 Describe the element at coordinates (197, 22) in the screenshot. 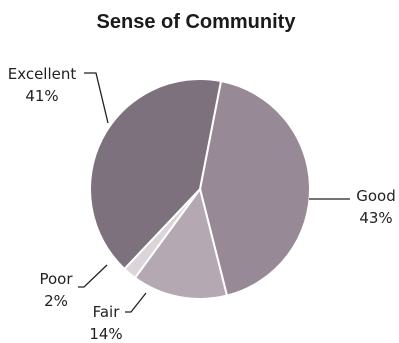

I see `chart-title: Sense of Community` at that location.